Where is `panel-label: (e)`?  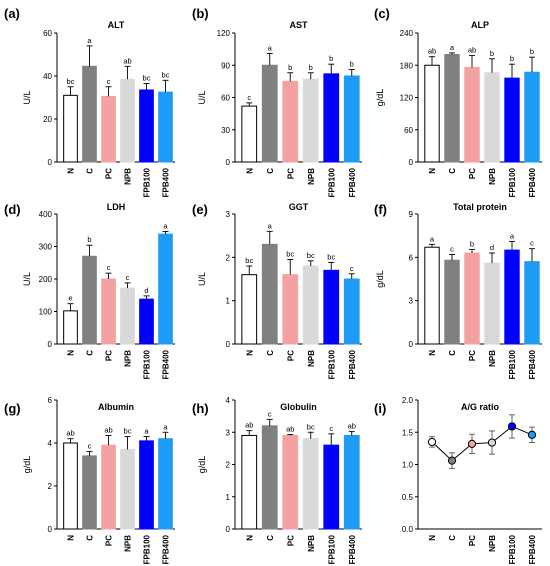
panel-label: (e) is located at coordinates (200, 209).